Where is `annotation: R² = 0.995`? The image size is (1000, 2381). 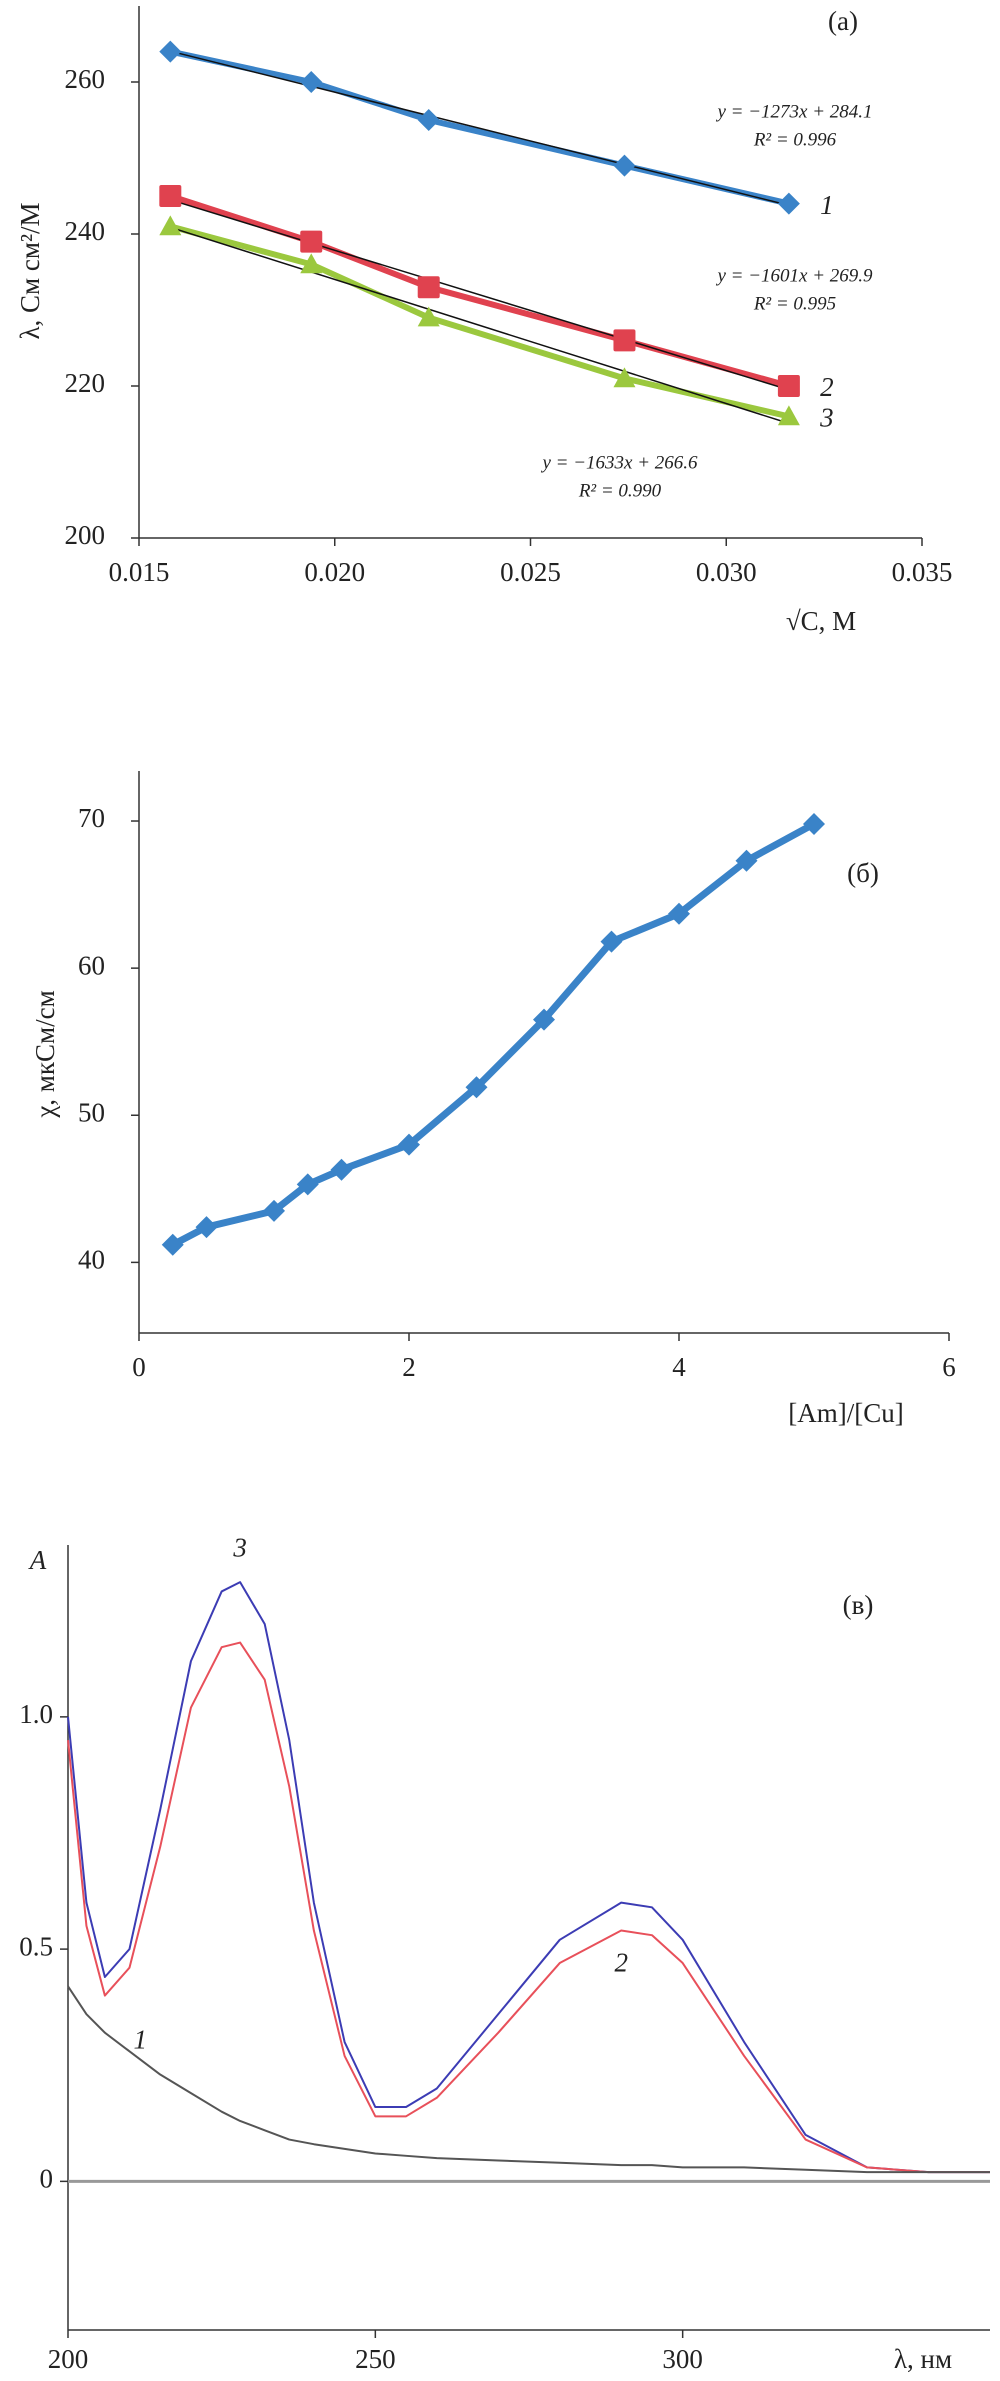 annotation: R² = 0.995 is located at coordinates (794, 303).